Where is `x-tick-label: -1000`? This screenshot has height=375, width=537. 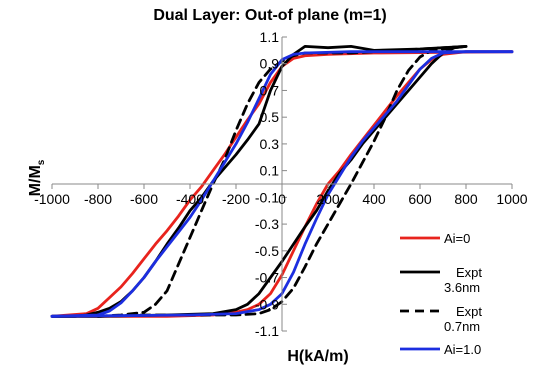
x-tick-label: -1000 is located at coordinates (52, 199).